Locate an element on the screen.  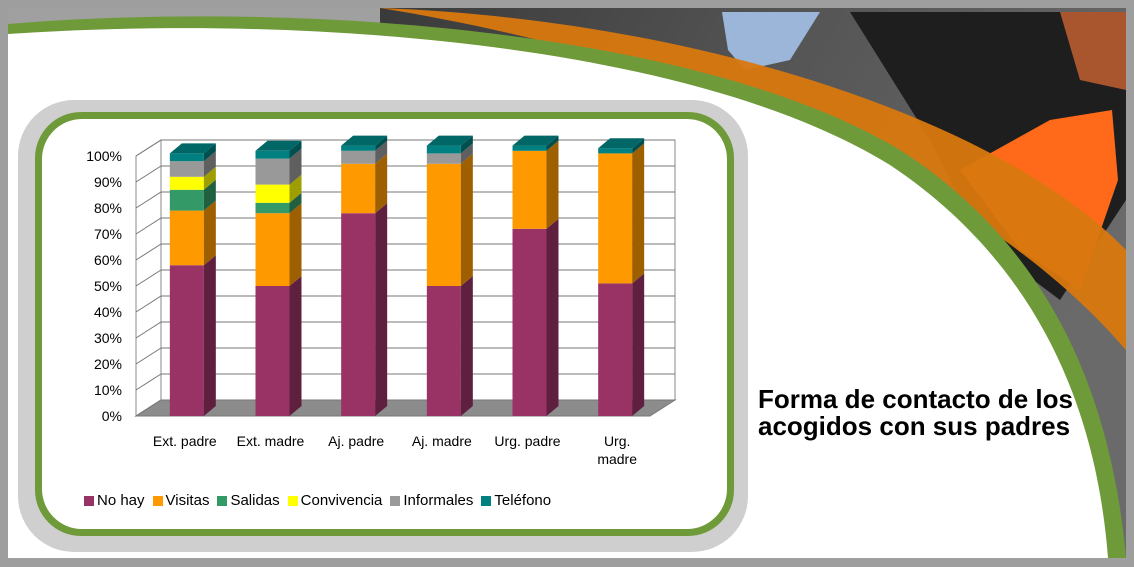
chart-floor is located at coordinates (405, 408).